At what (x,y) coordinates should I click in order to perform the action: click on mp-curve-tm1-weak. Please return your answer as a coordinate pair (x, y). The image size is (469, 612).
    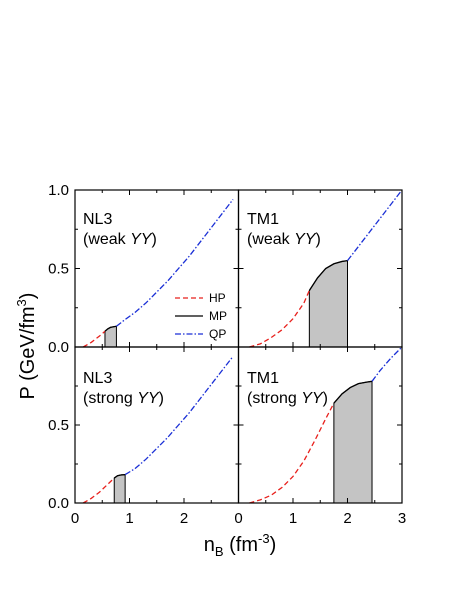
    Looking at the image, I should click on (328, 275).